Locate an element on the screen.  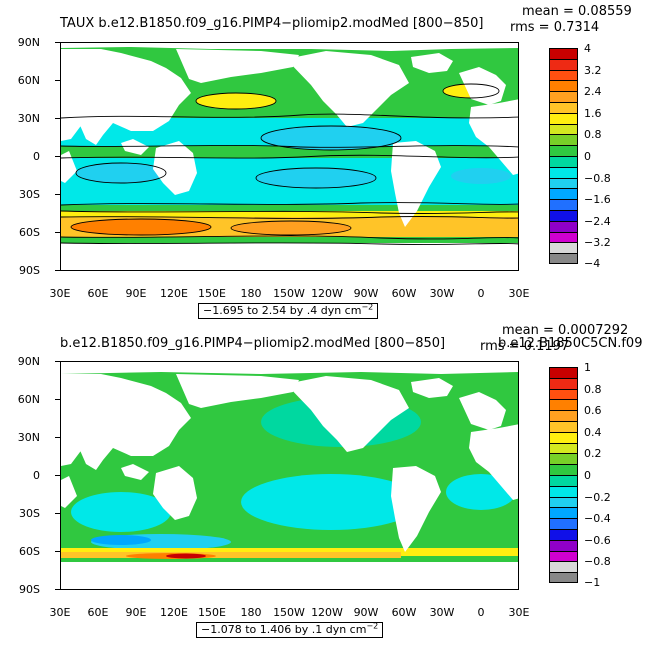
bottom-colorbar-label: 0.8 is located at coordinates (593, 389).